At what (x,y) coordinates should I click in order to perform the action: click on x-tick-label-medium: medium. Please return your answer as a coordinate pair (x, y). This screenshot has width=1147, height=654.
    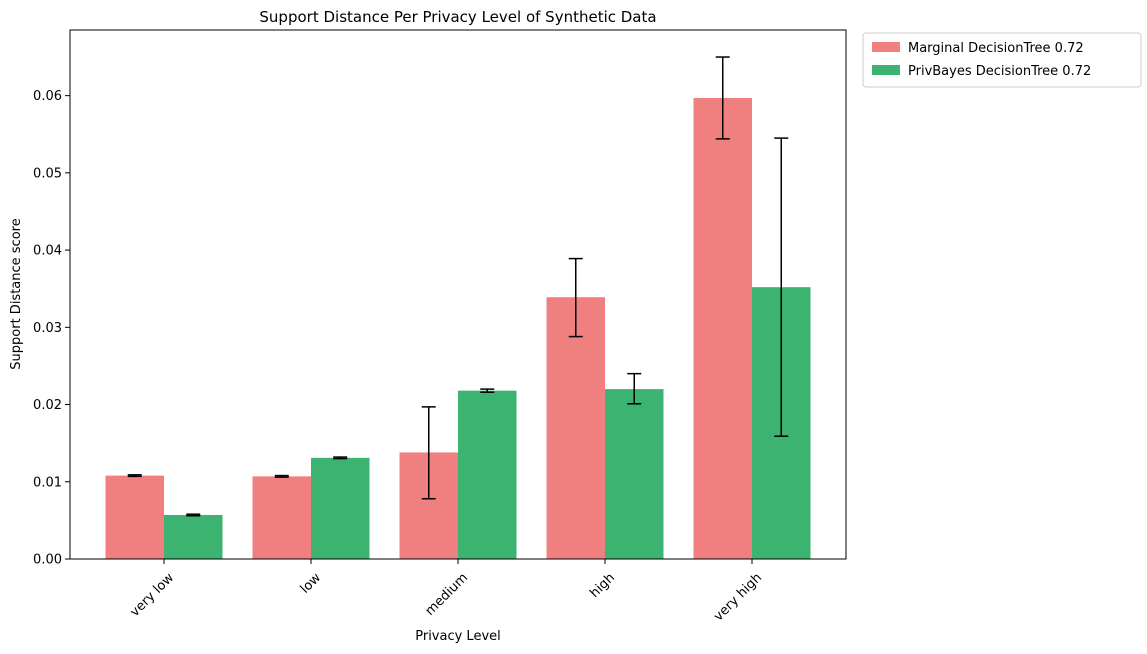
    Looking at the image, I should click on (447, 594).